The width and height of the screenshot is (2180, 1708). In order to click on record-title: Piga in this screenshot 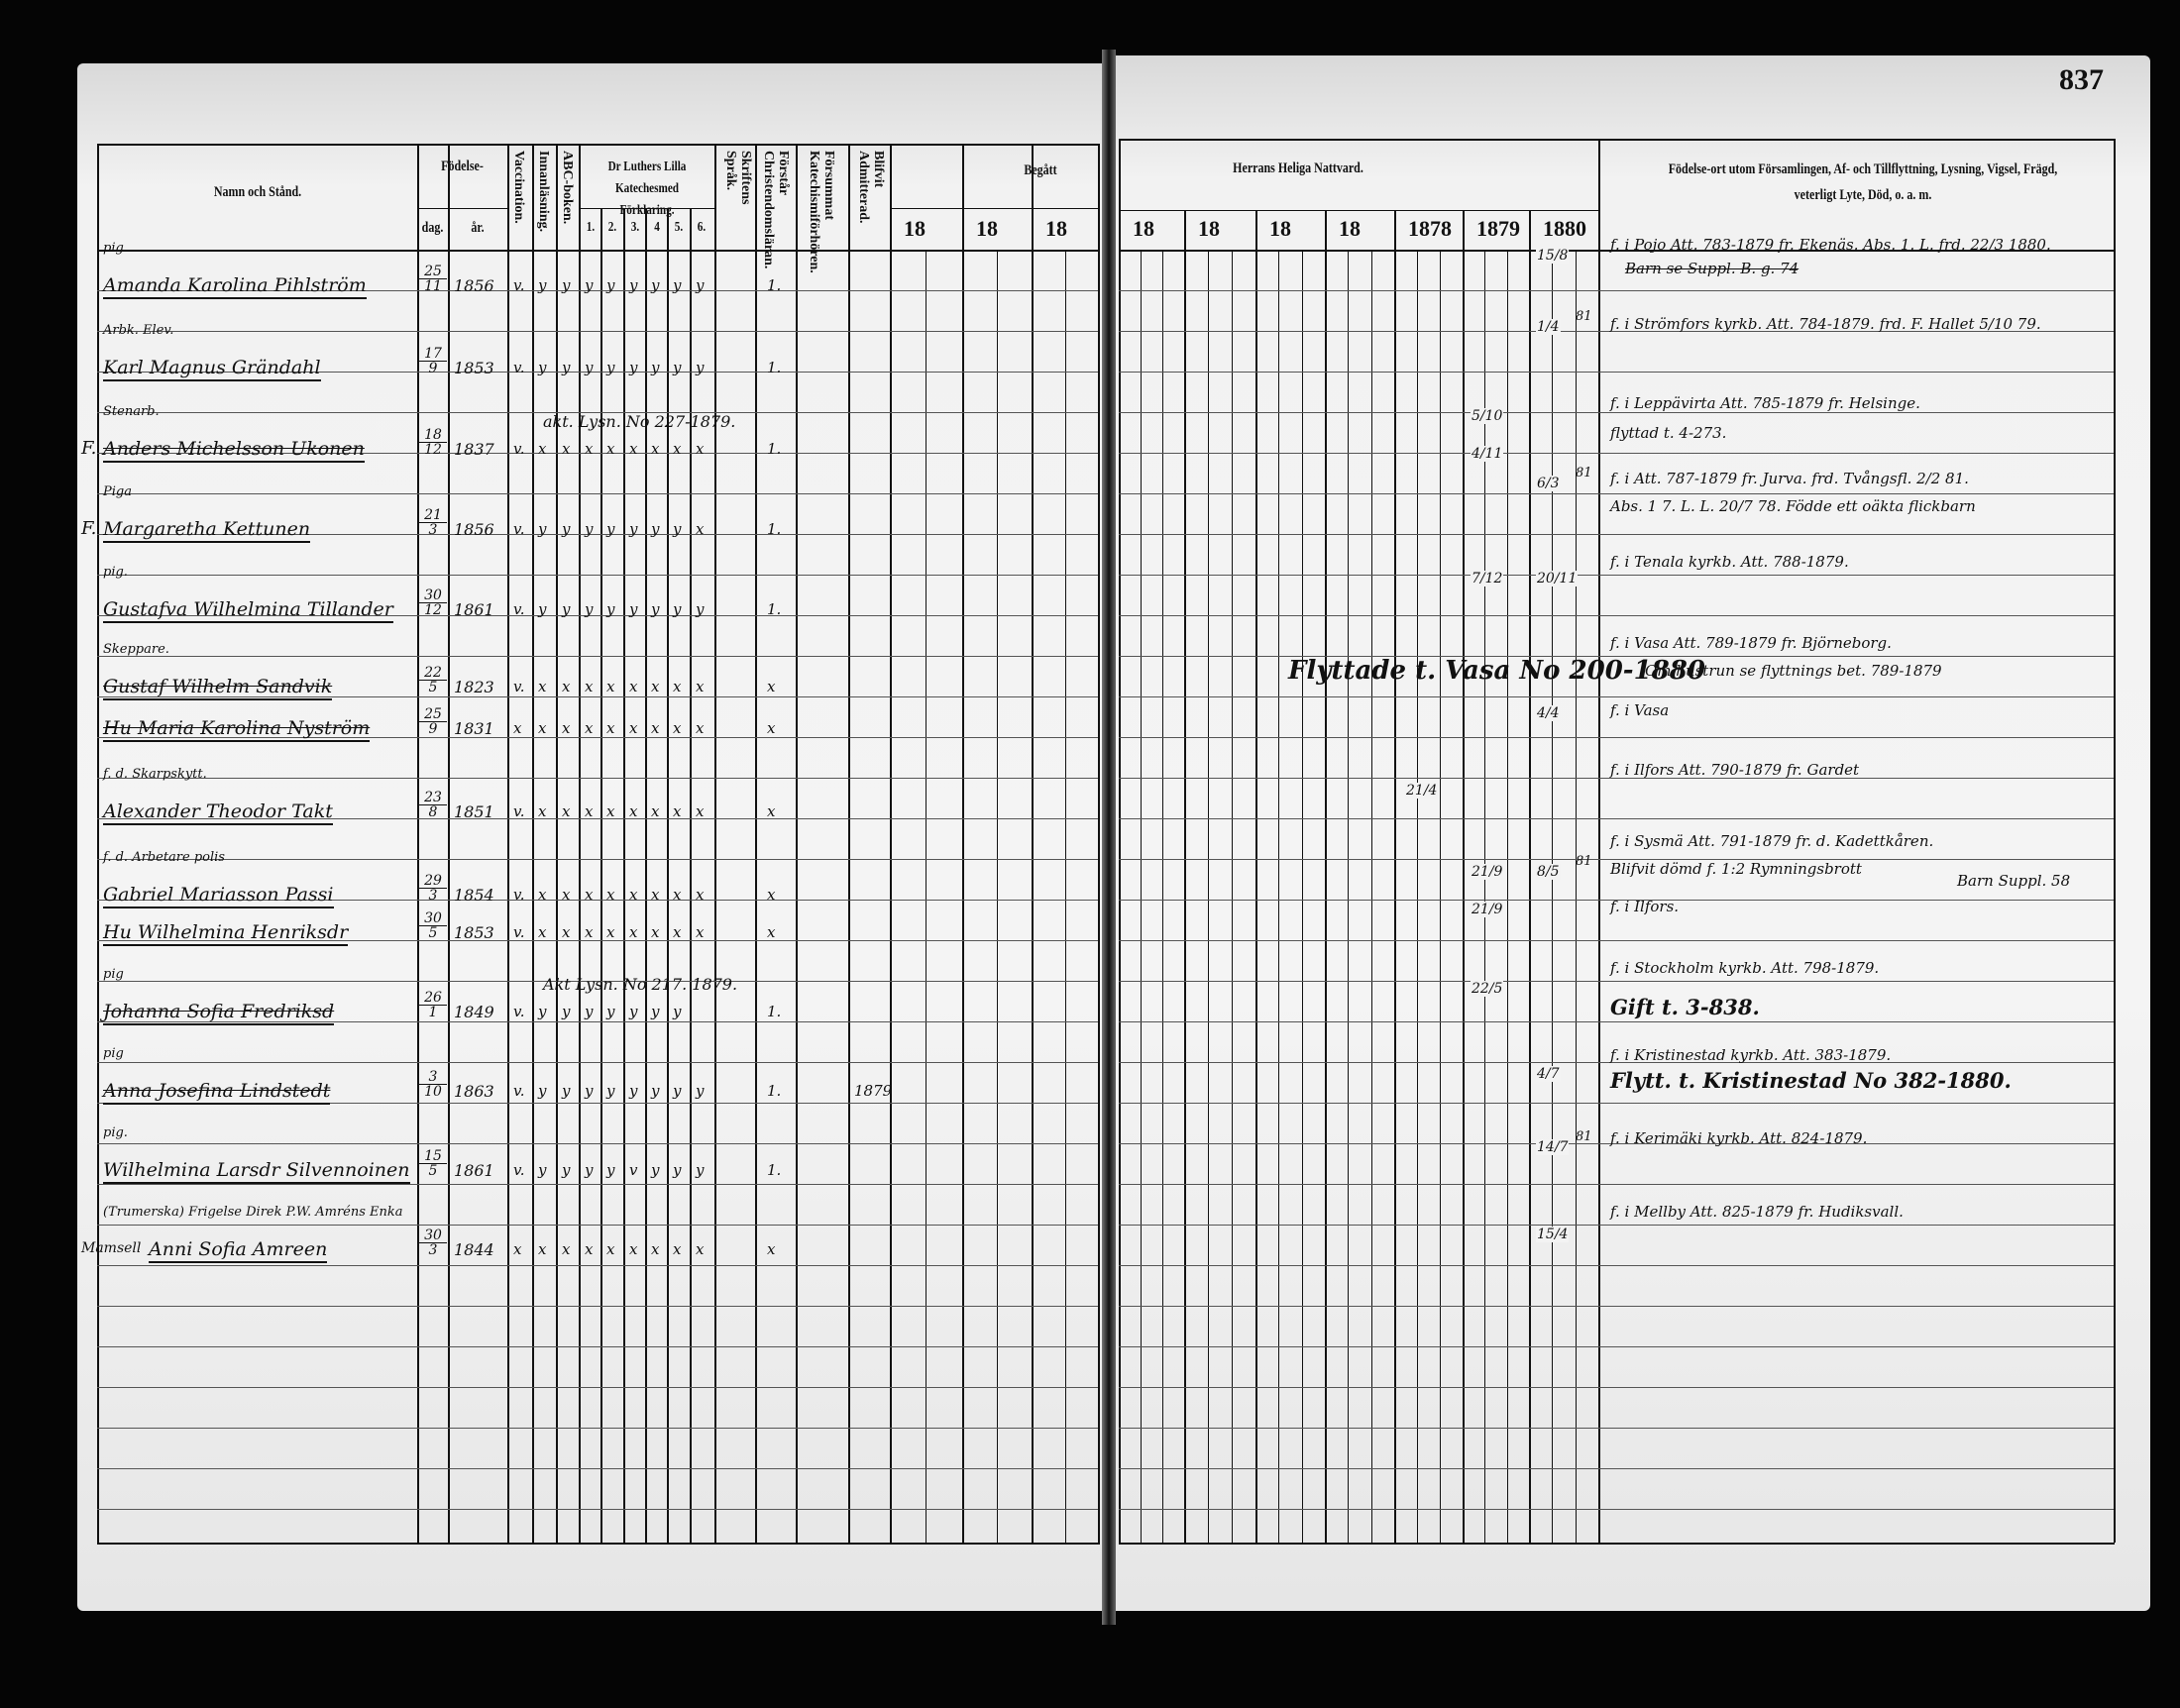, I will do `click(117, 491)`.